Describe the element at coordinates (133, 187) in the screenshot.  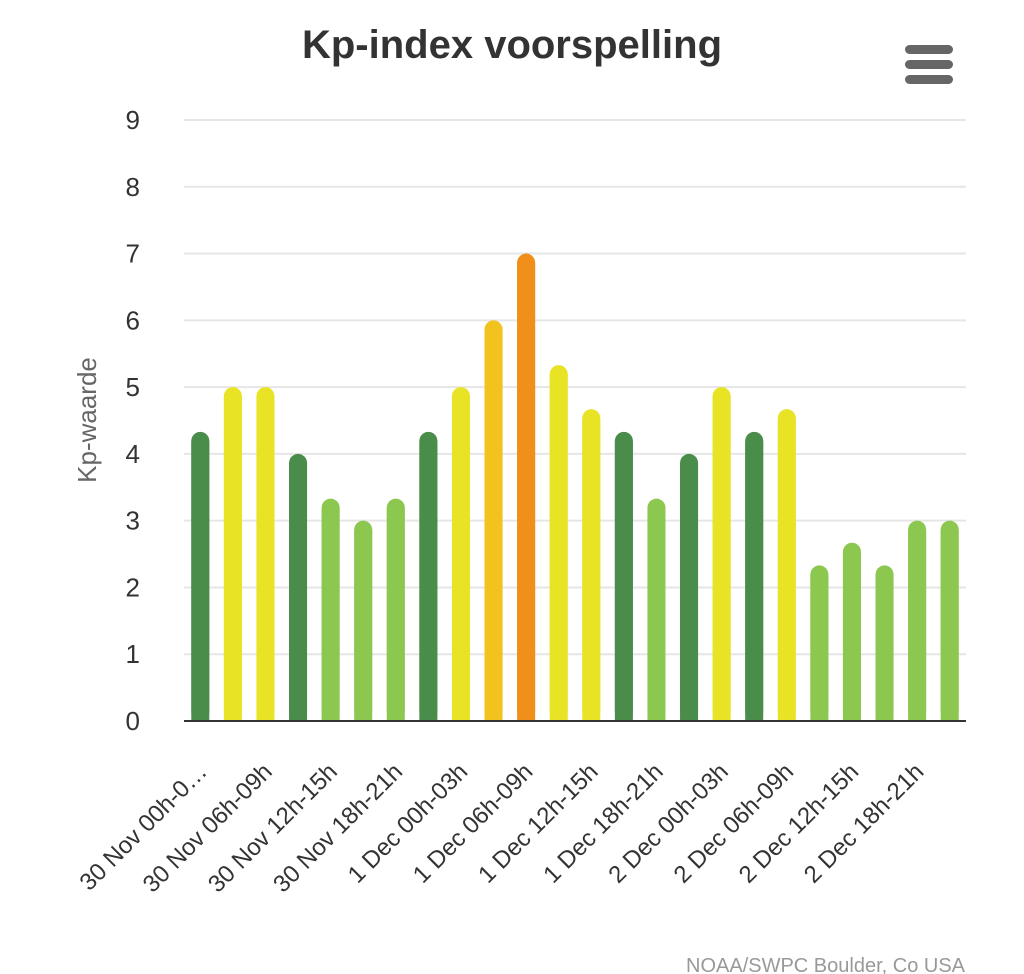
I see `y-tick-label: 8` at that location.